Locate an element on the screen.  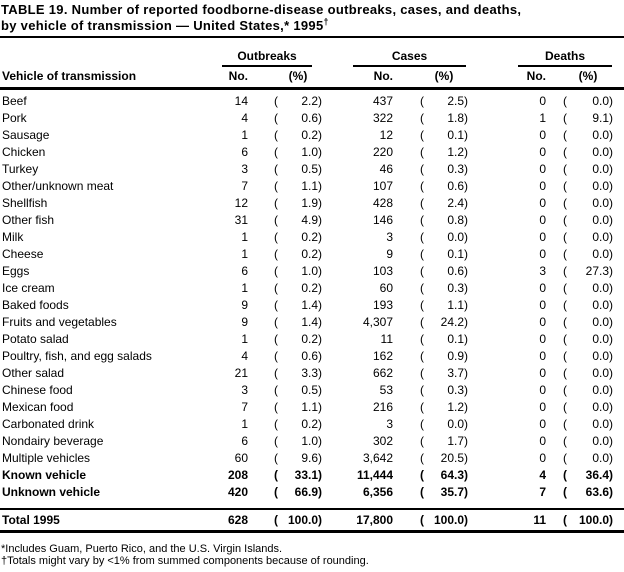
table-row: Chicken 6 (1.0) 220 (1.2) 0 (0.0) is located at coordinates (312, 151).